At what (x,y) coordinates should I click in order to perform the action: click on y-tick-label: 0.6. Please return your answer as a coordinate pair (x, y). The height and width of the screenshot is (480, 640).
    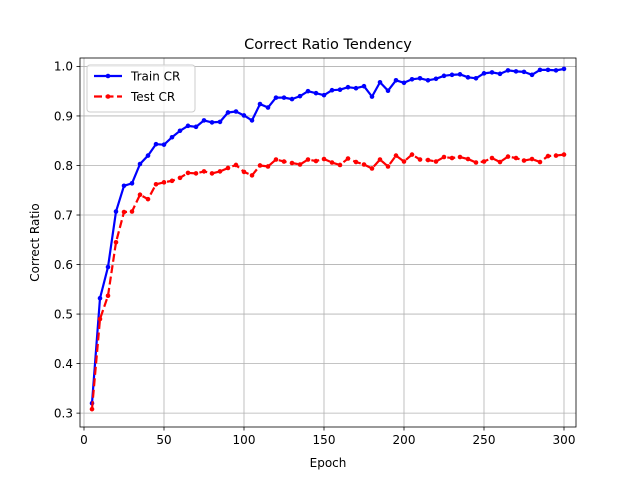
    Looking at the image, I should click on (63, 265).